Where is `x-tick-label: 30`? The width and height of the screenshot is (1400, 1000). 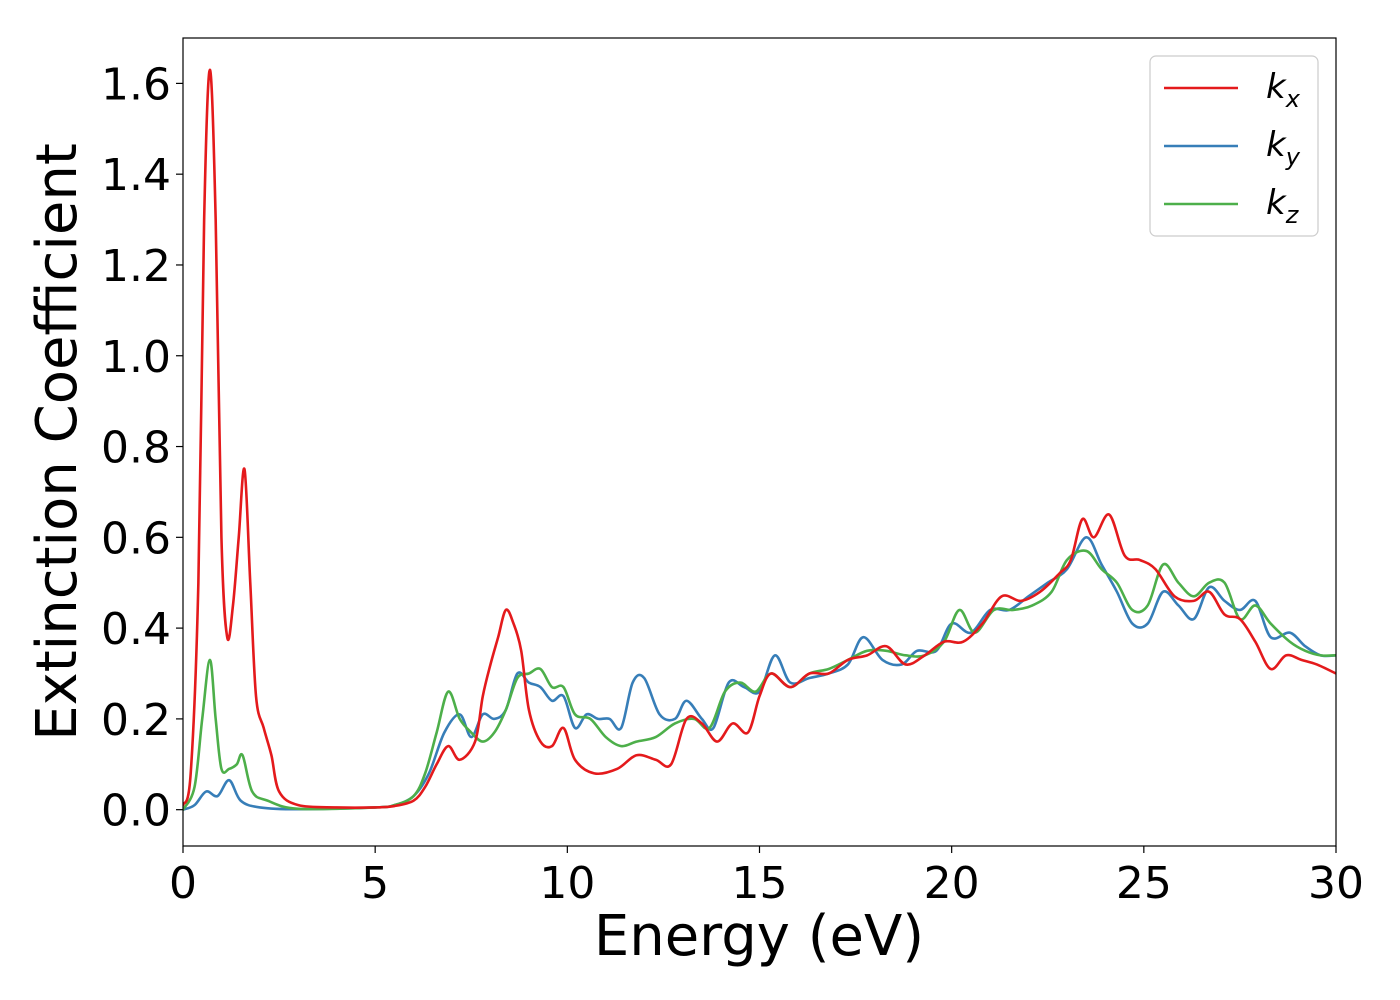 x-tick-label: 30 is located at coordinates (1336, 883).